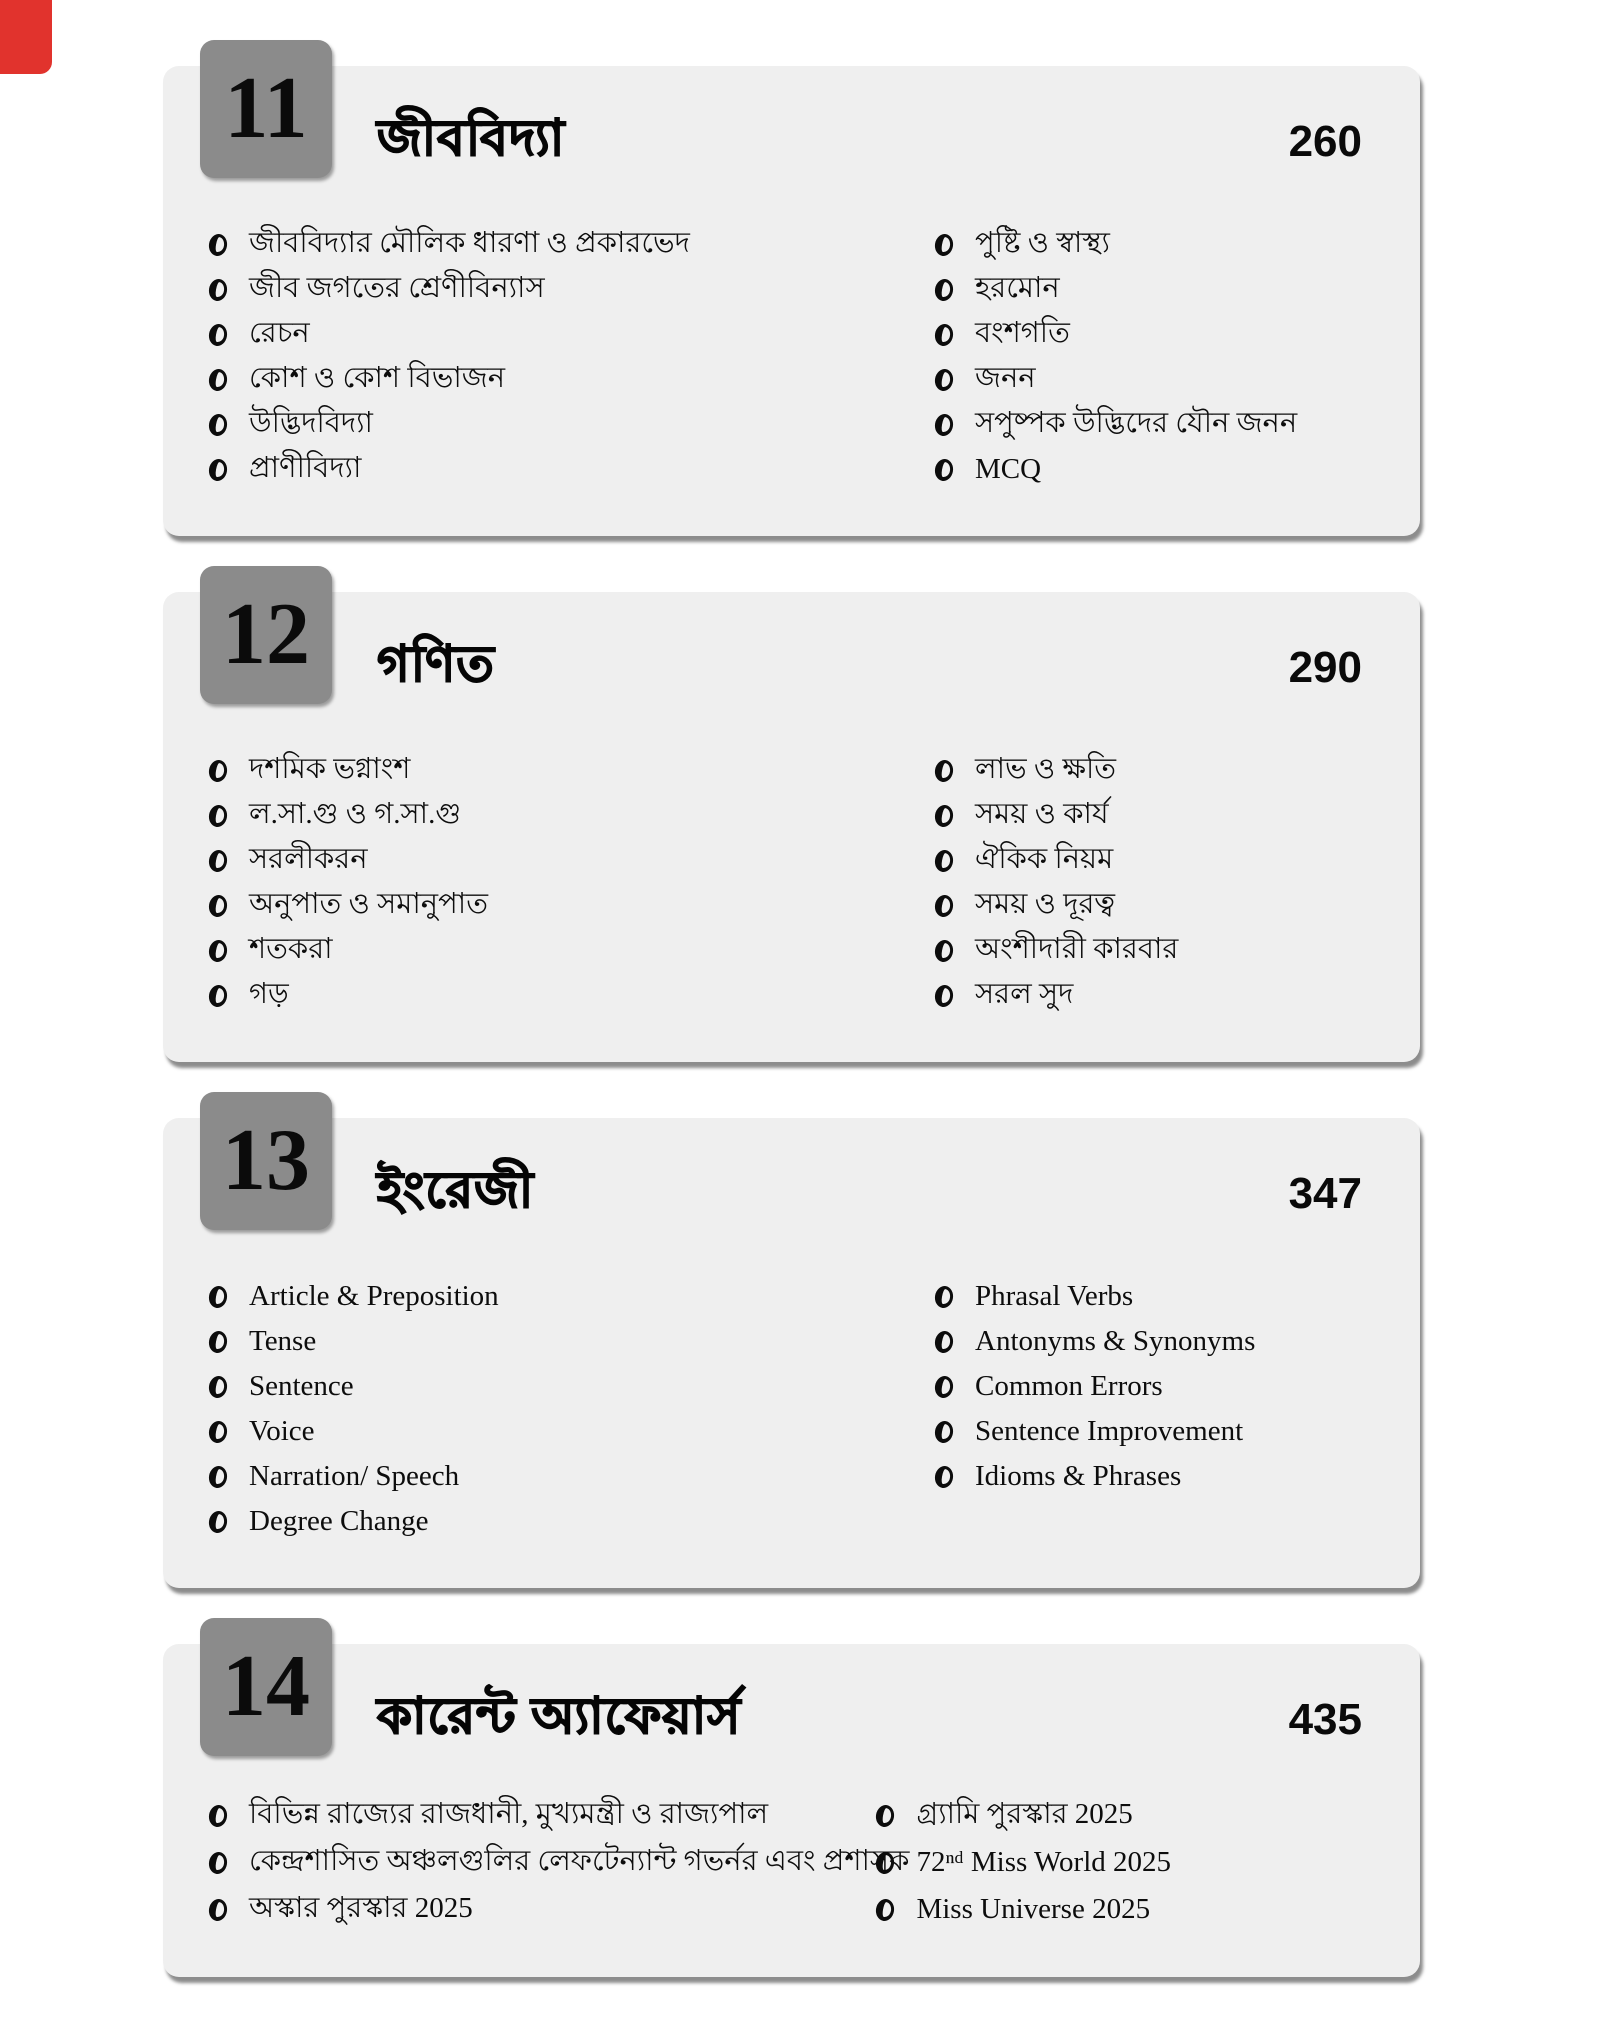  I want to click on toc-item: Degree Change, so click(571, 1521).